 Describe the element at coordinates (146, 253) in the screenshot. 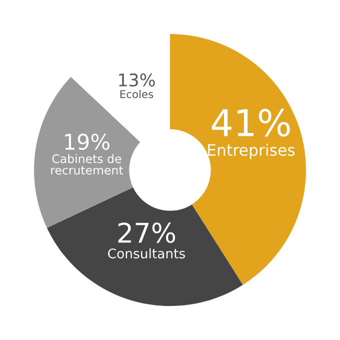

I see `slice-label: Consultants` at that location.